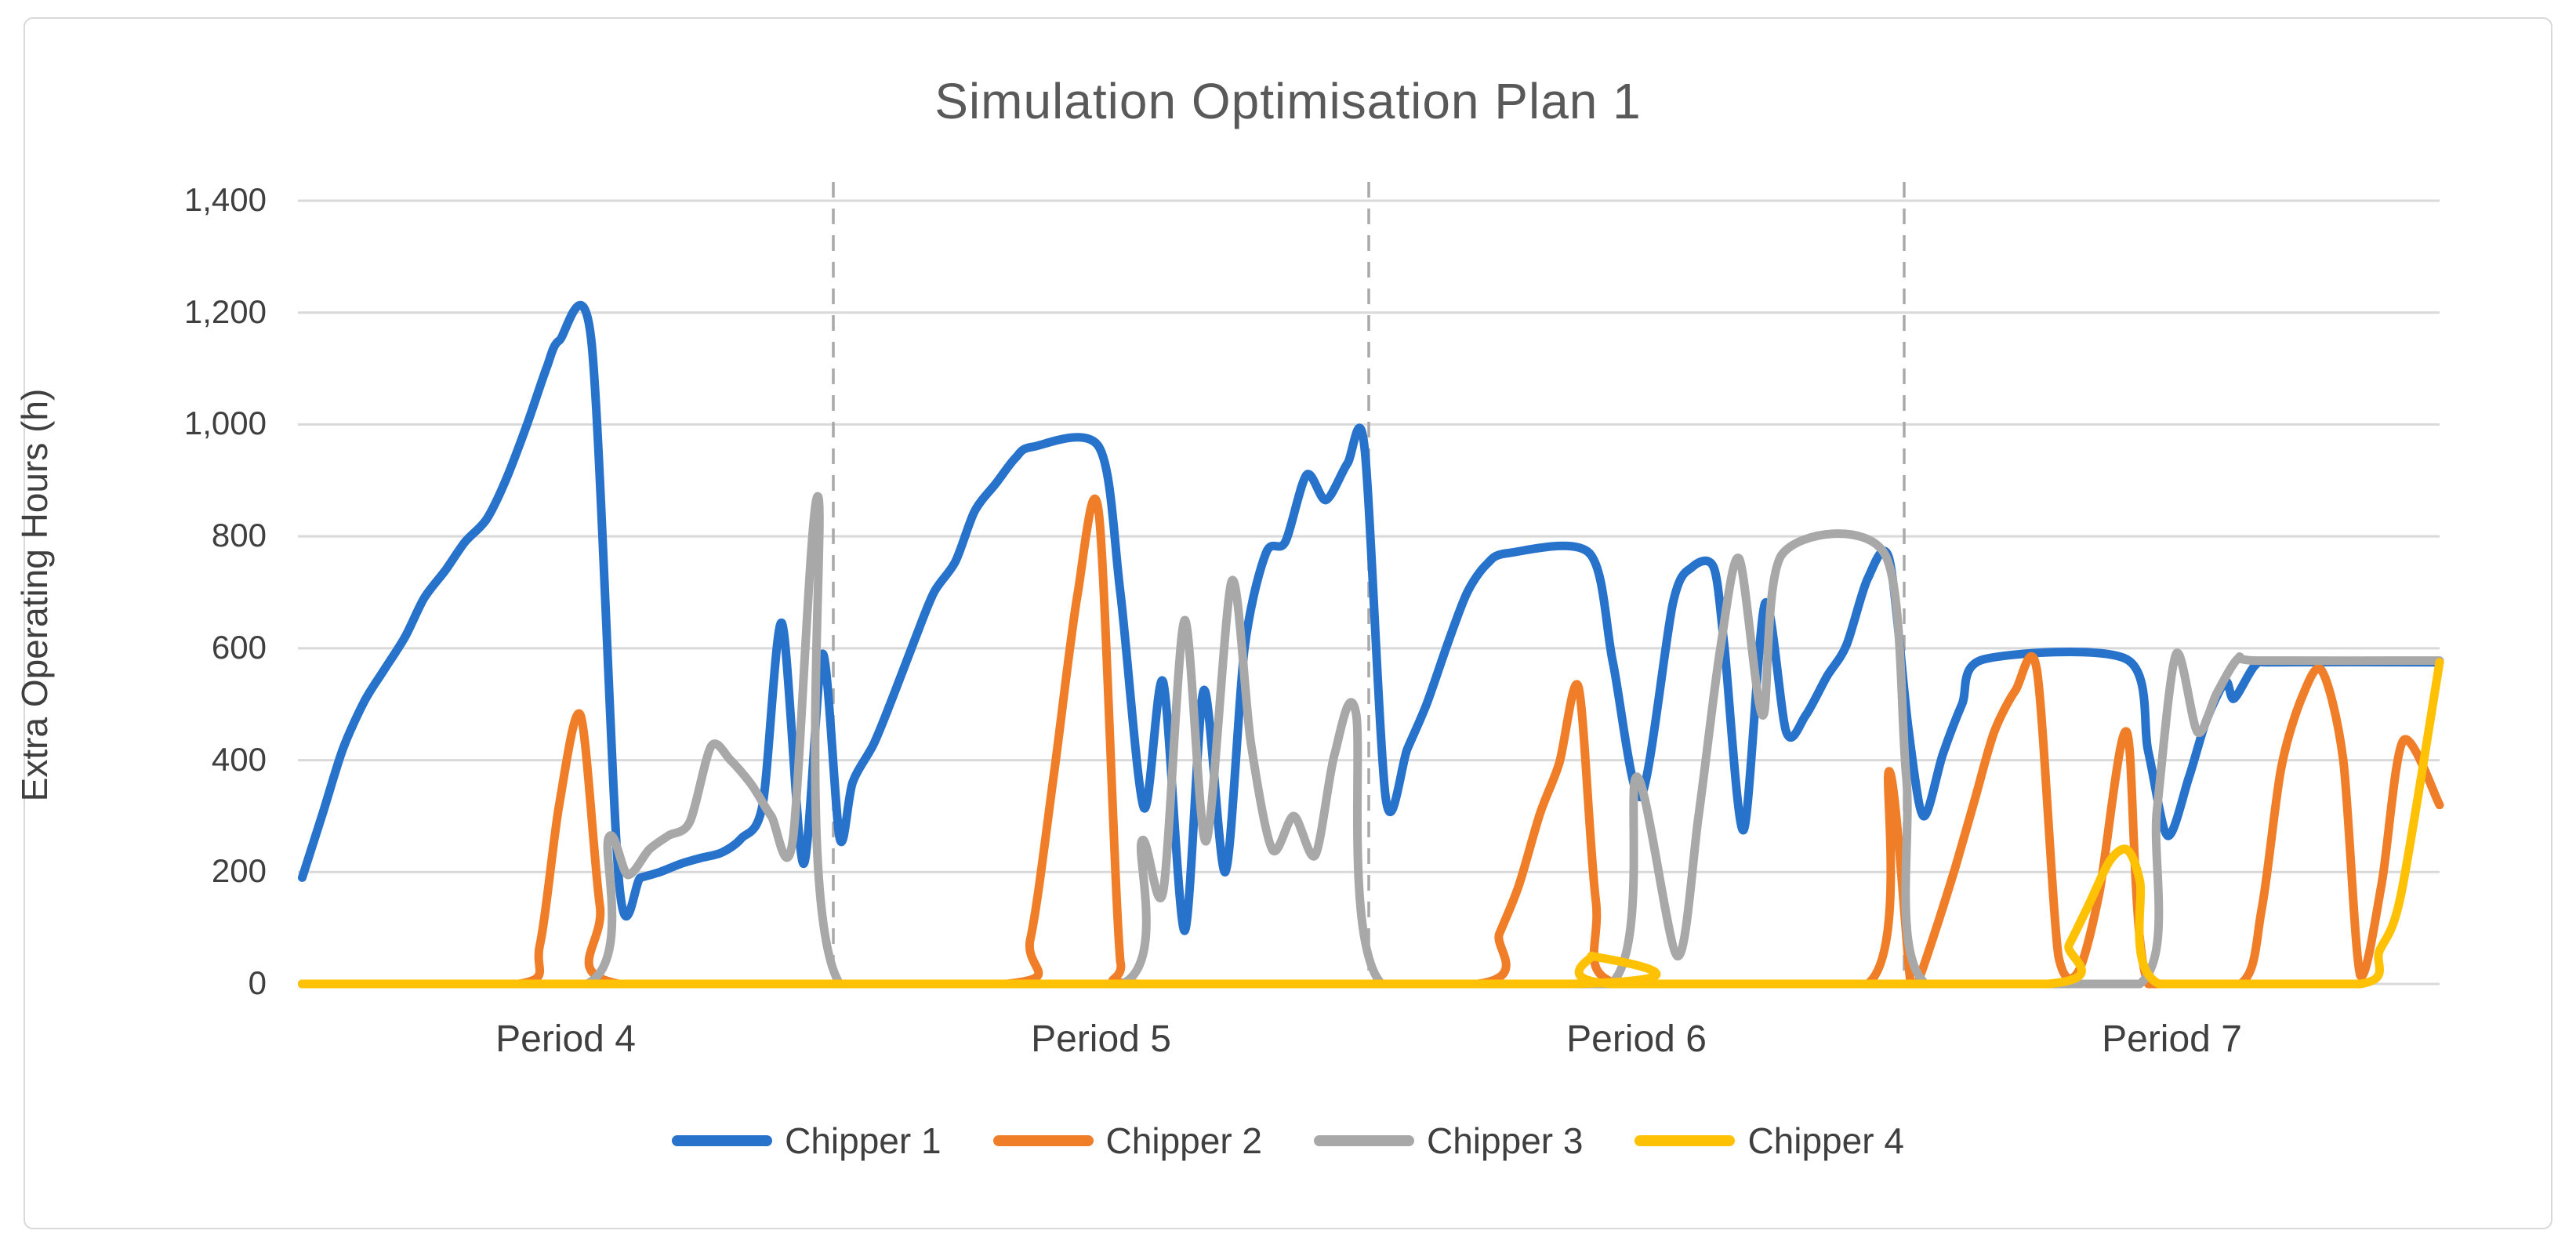  What do you see at coordinates (1637, 1039) in the screenshot?
I see `x-label-period-6: Period 6` at bounding box center [1637, 1039].